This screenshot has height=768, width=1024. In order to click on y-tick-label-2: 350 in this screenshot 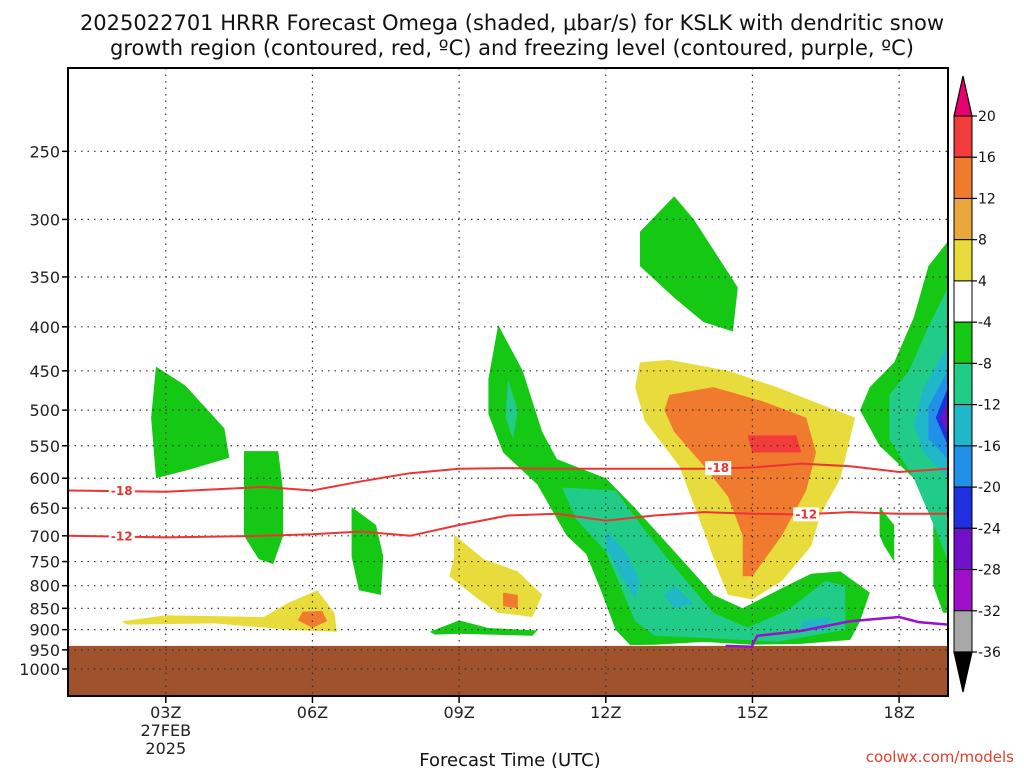, I will do `click(44, 277)`.